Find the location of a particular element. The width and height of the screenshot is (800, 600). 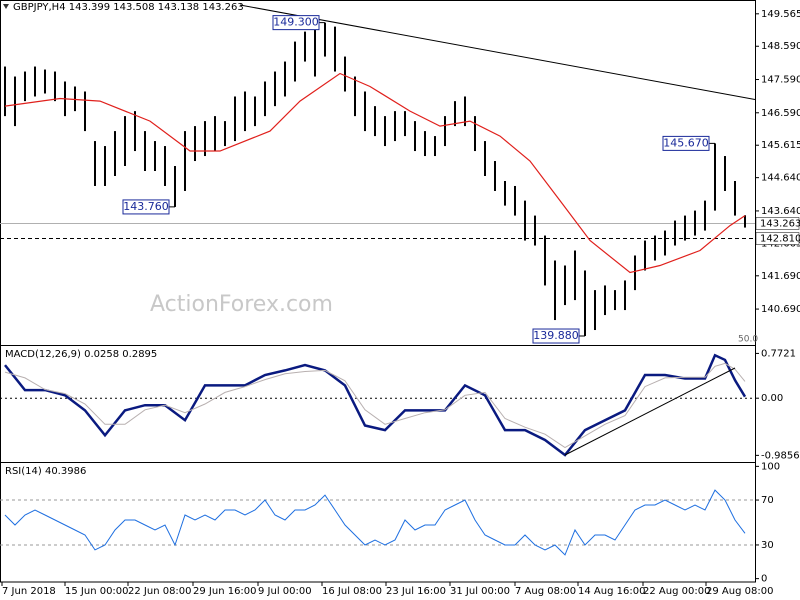

y-tick-label: 140.690 is located at coordinates (780, 309).